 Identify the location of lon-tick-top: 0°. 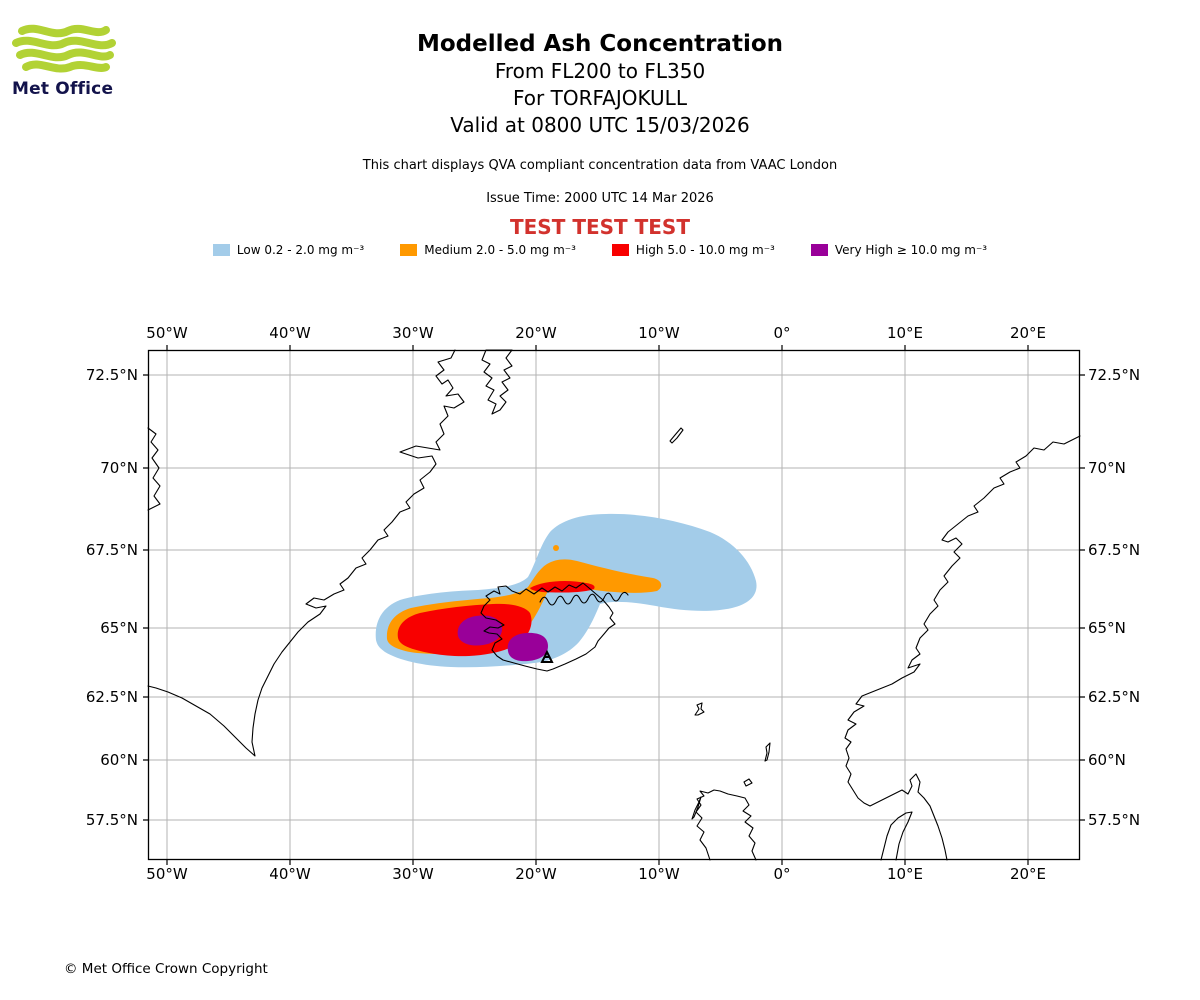
(782, 333).